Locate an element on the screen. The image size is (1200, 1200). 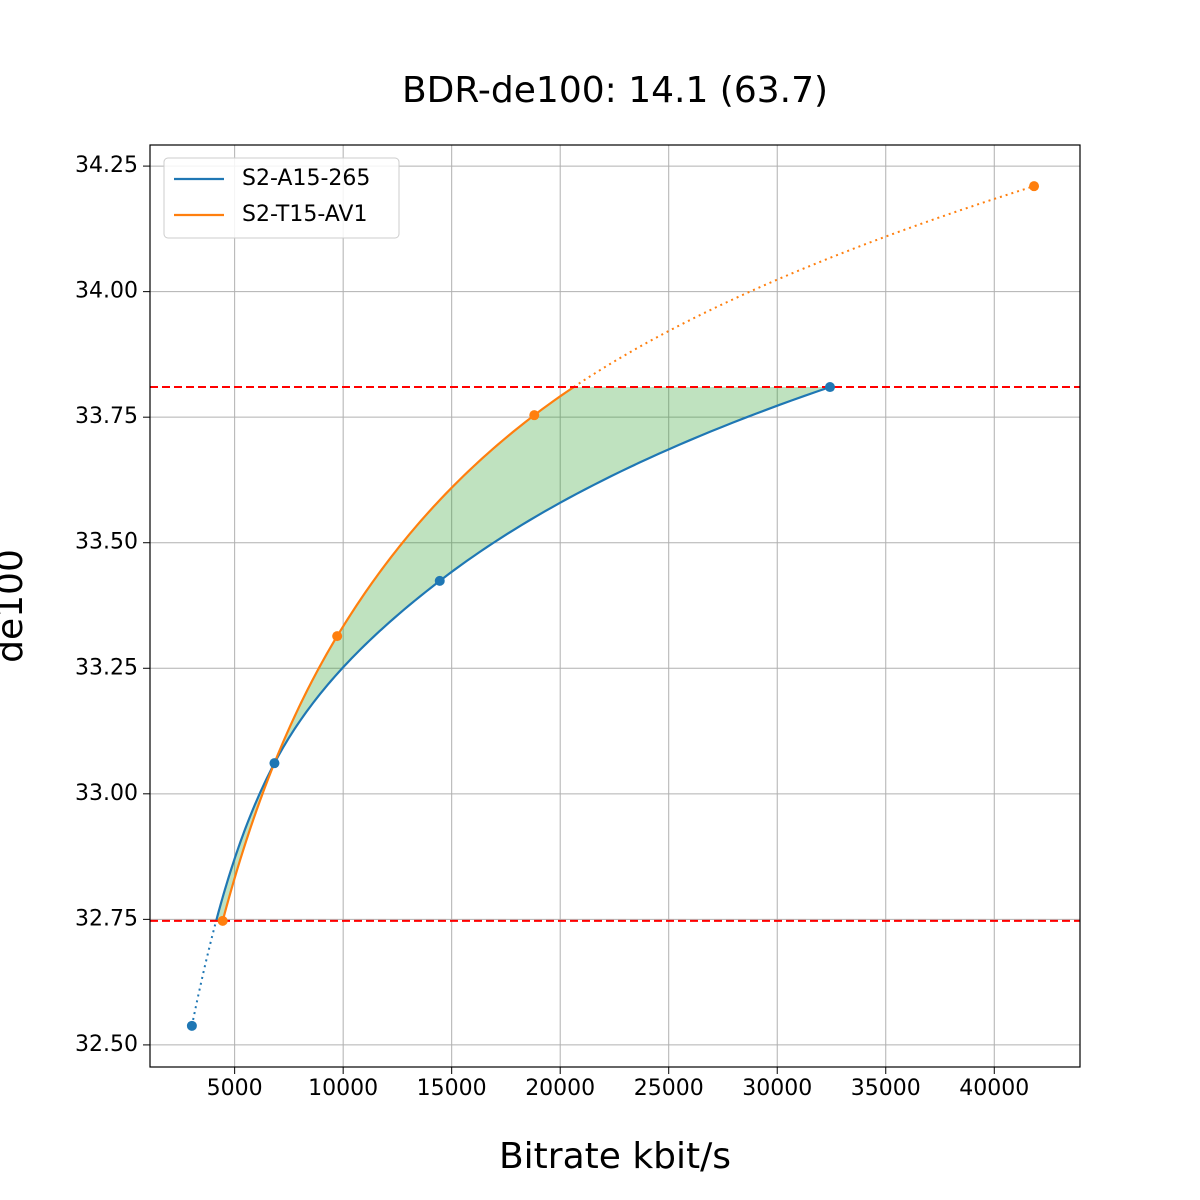
y-tick-label: 33.50 is located at coordinates (106, 542).